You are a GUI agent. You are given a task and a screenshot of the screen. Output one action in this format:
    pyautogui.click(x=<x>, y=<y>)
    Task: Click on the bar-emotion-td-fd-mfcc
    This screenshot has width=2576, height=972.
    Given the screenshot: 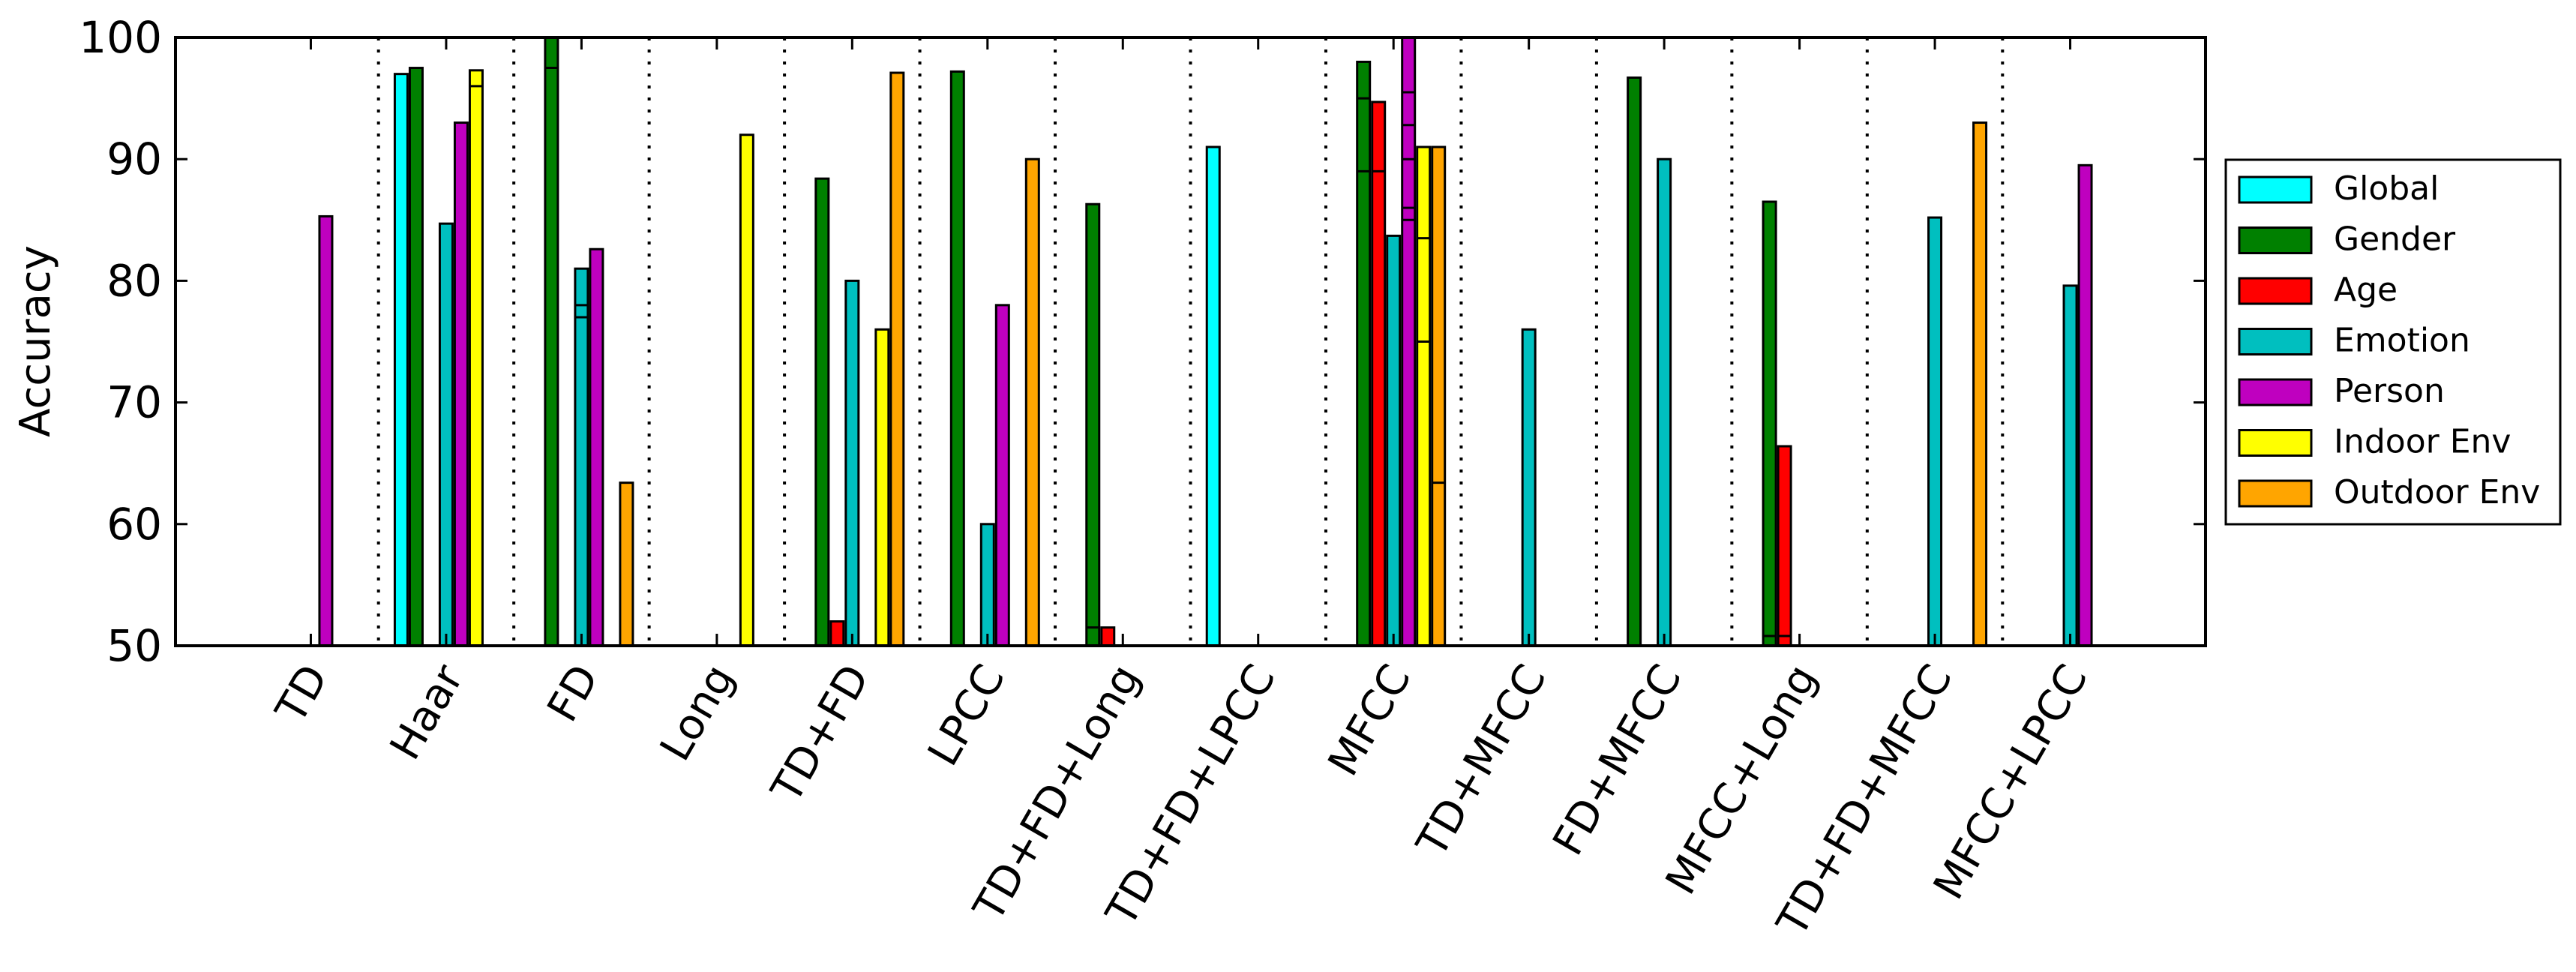 What is the action you would take?
    pyautogui.click(x=1935, y=431)
    